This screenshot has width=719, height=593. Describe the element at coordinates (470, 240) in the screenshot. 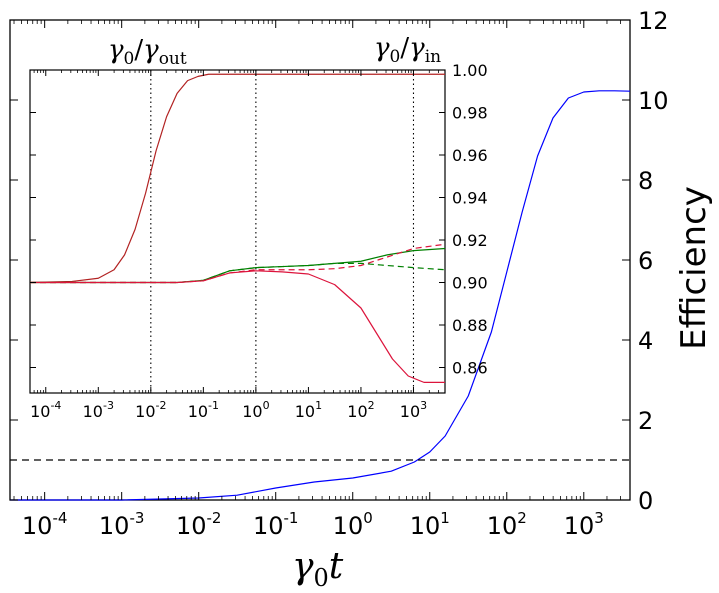

I see `inset-y-tick-label: 0.92` at that location.